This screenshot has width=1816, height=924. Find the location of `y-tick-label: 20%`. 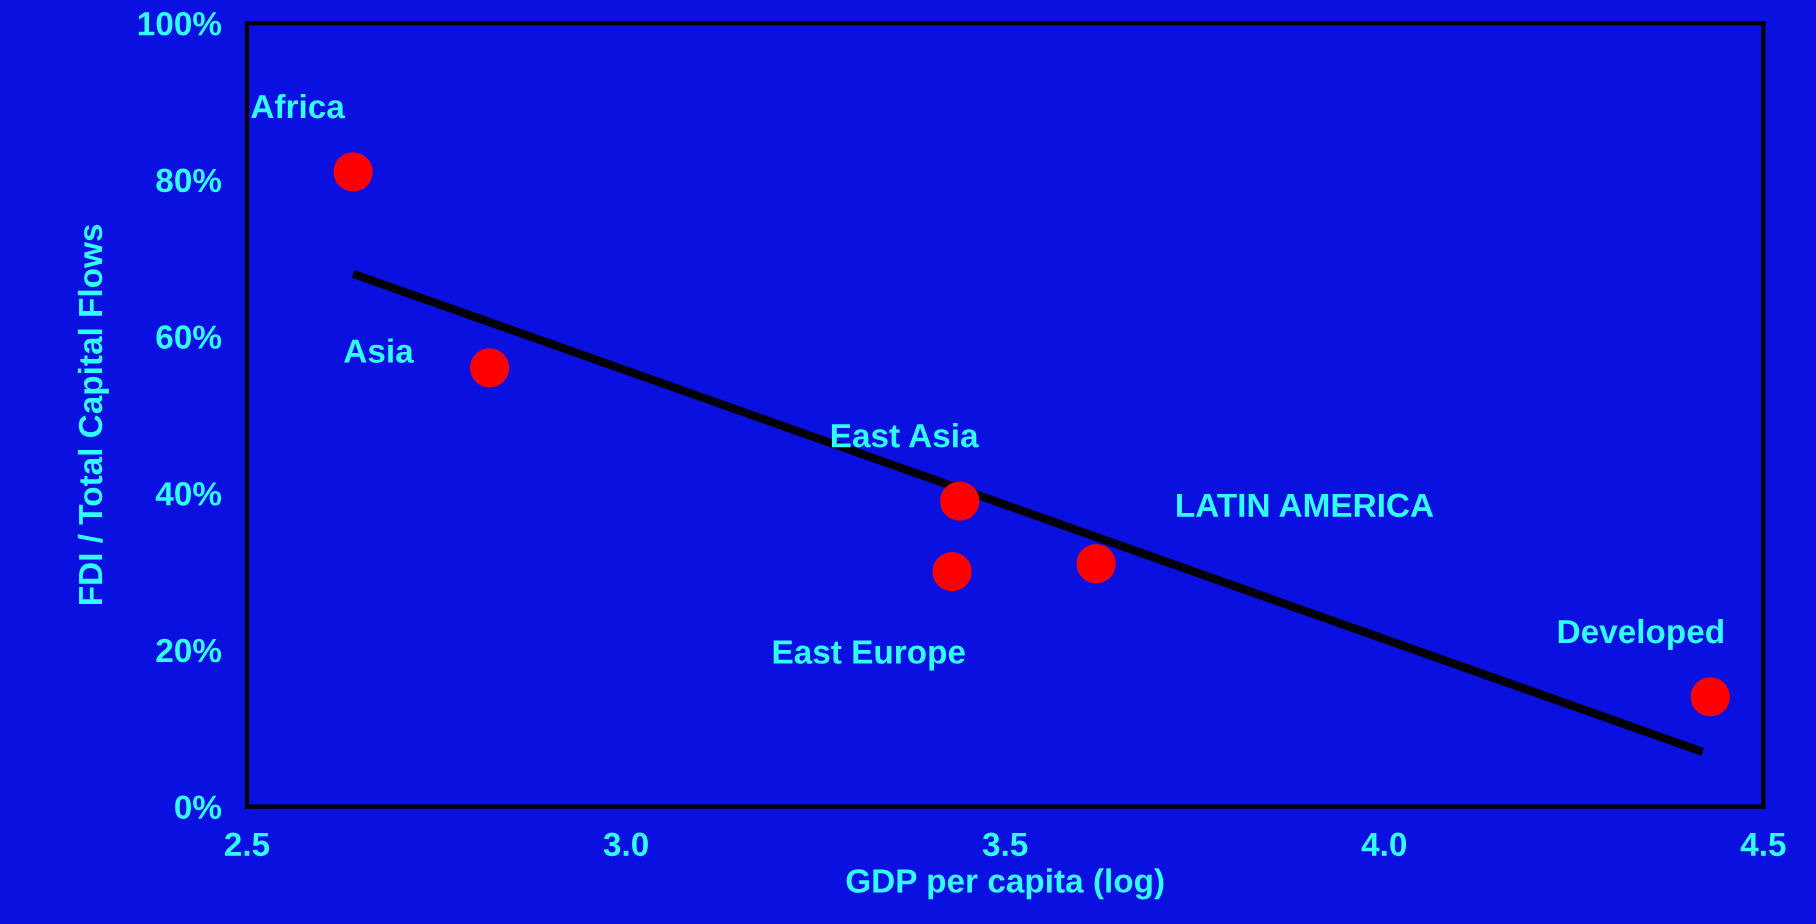

y-tick-label: 20% is located at coordinates (189, 650).